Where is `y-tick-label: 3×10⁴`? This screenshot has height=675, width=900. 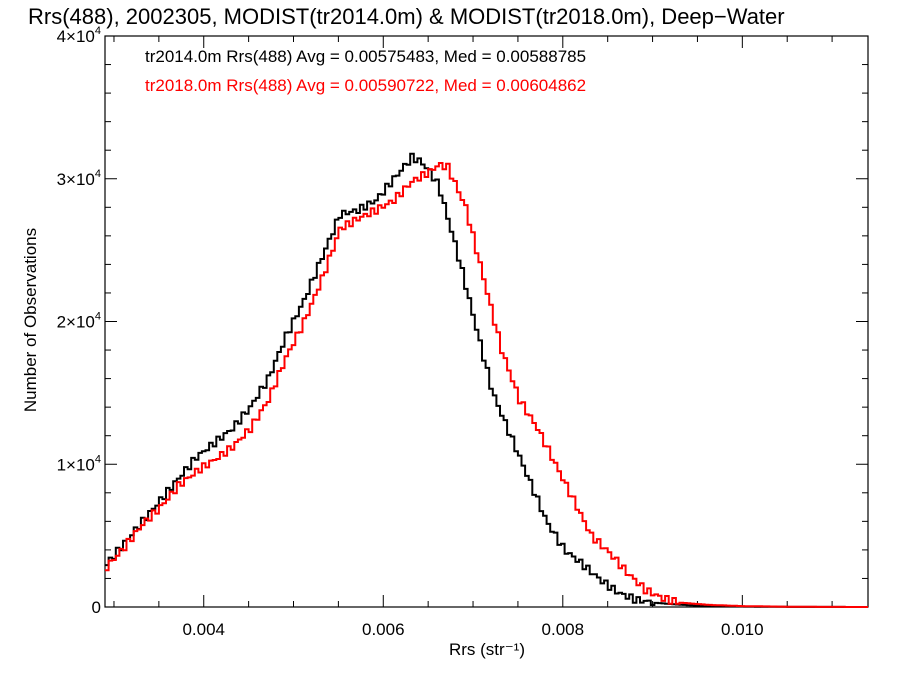 y-tick-label: 3×10⁴ is located at coordinates (79, 178).